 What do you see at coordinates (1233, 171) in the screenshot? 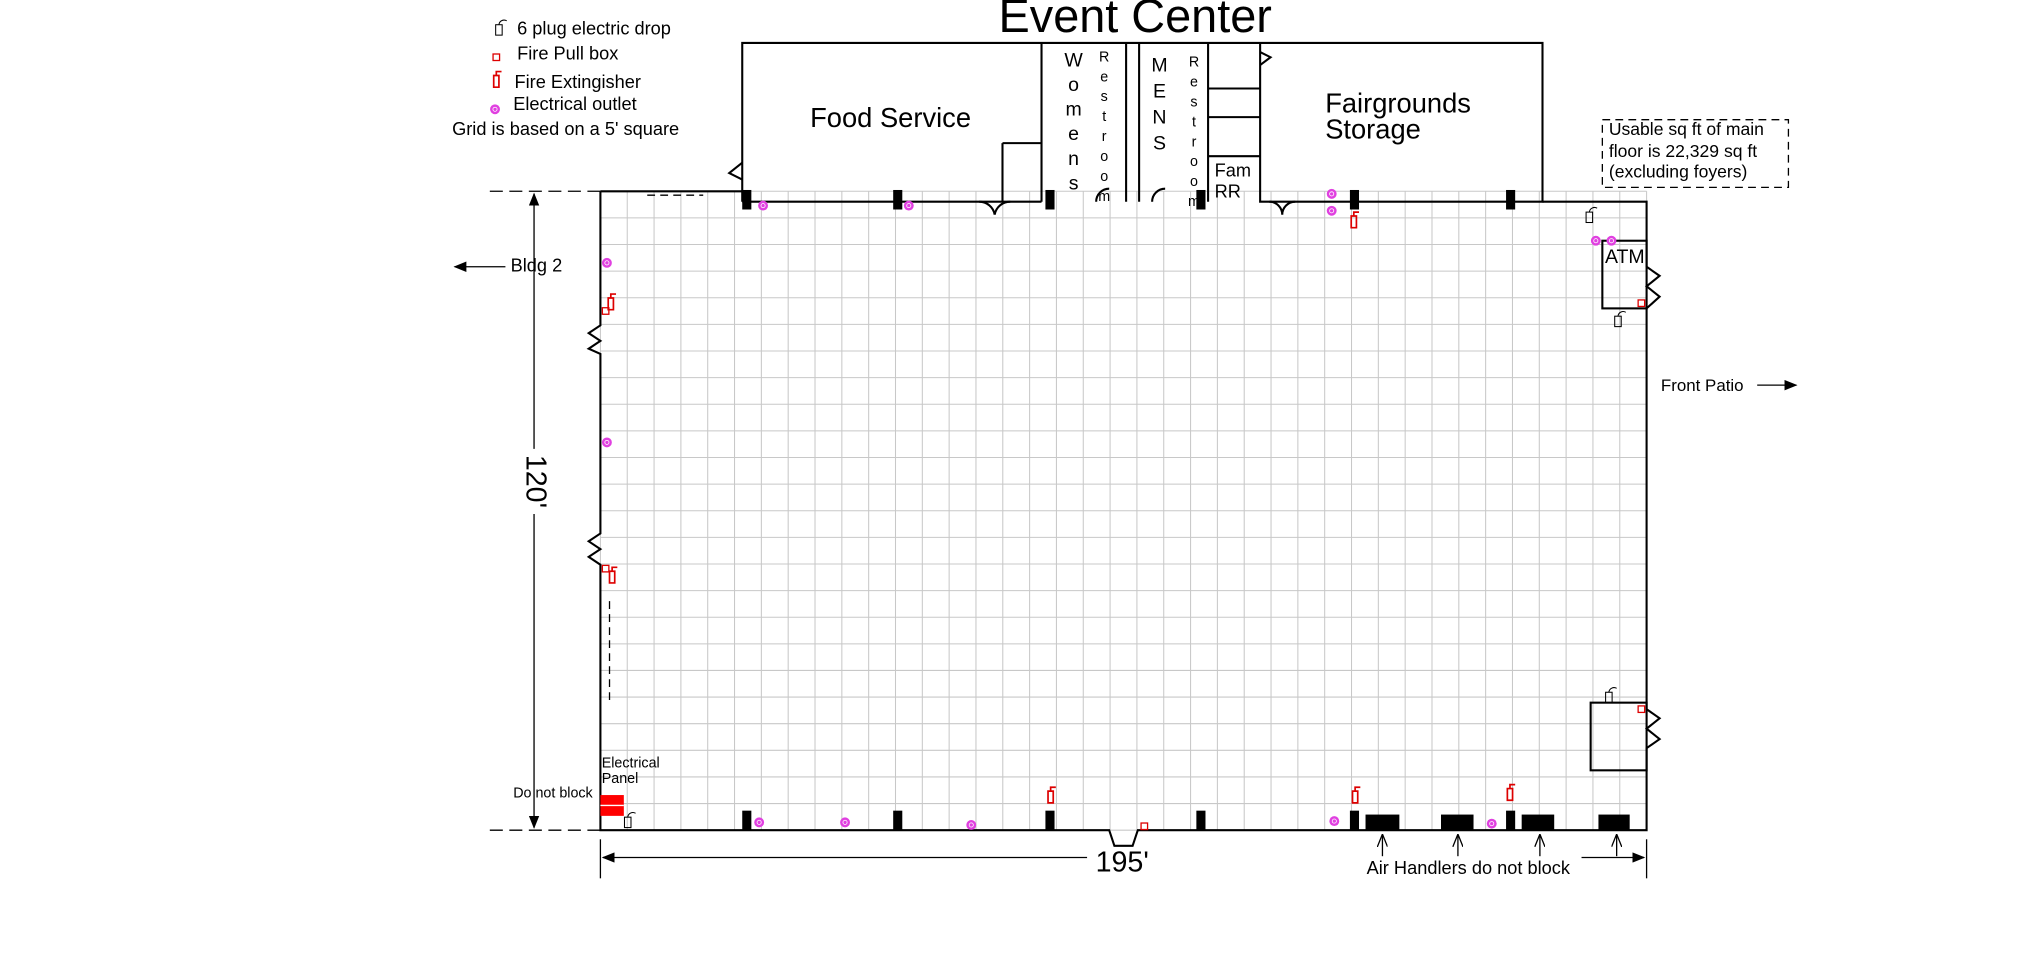
I see `room-label: Fam` at bounding box center [1233, 171].